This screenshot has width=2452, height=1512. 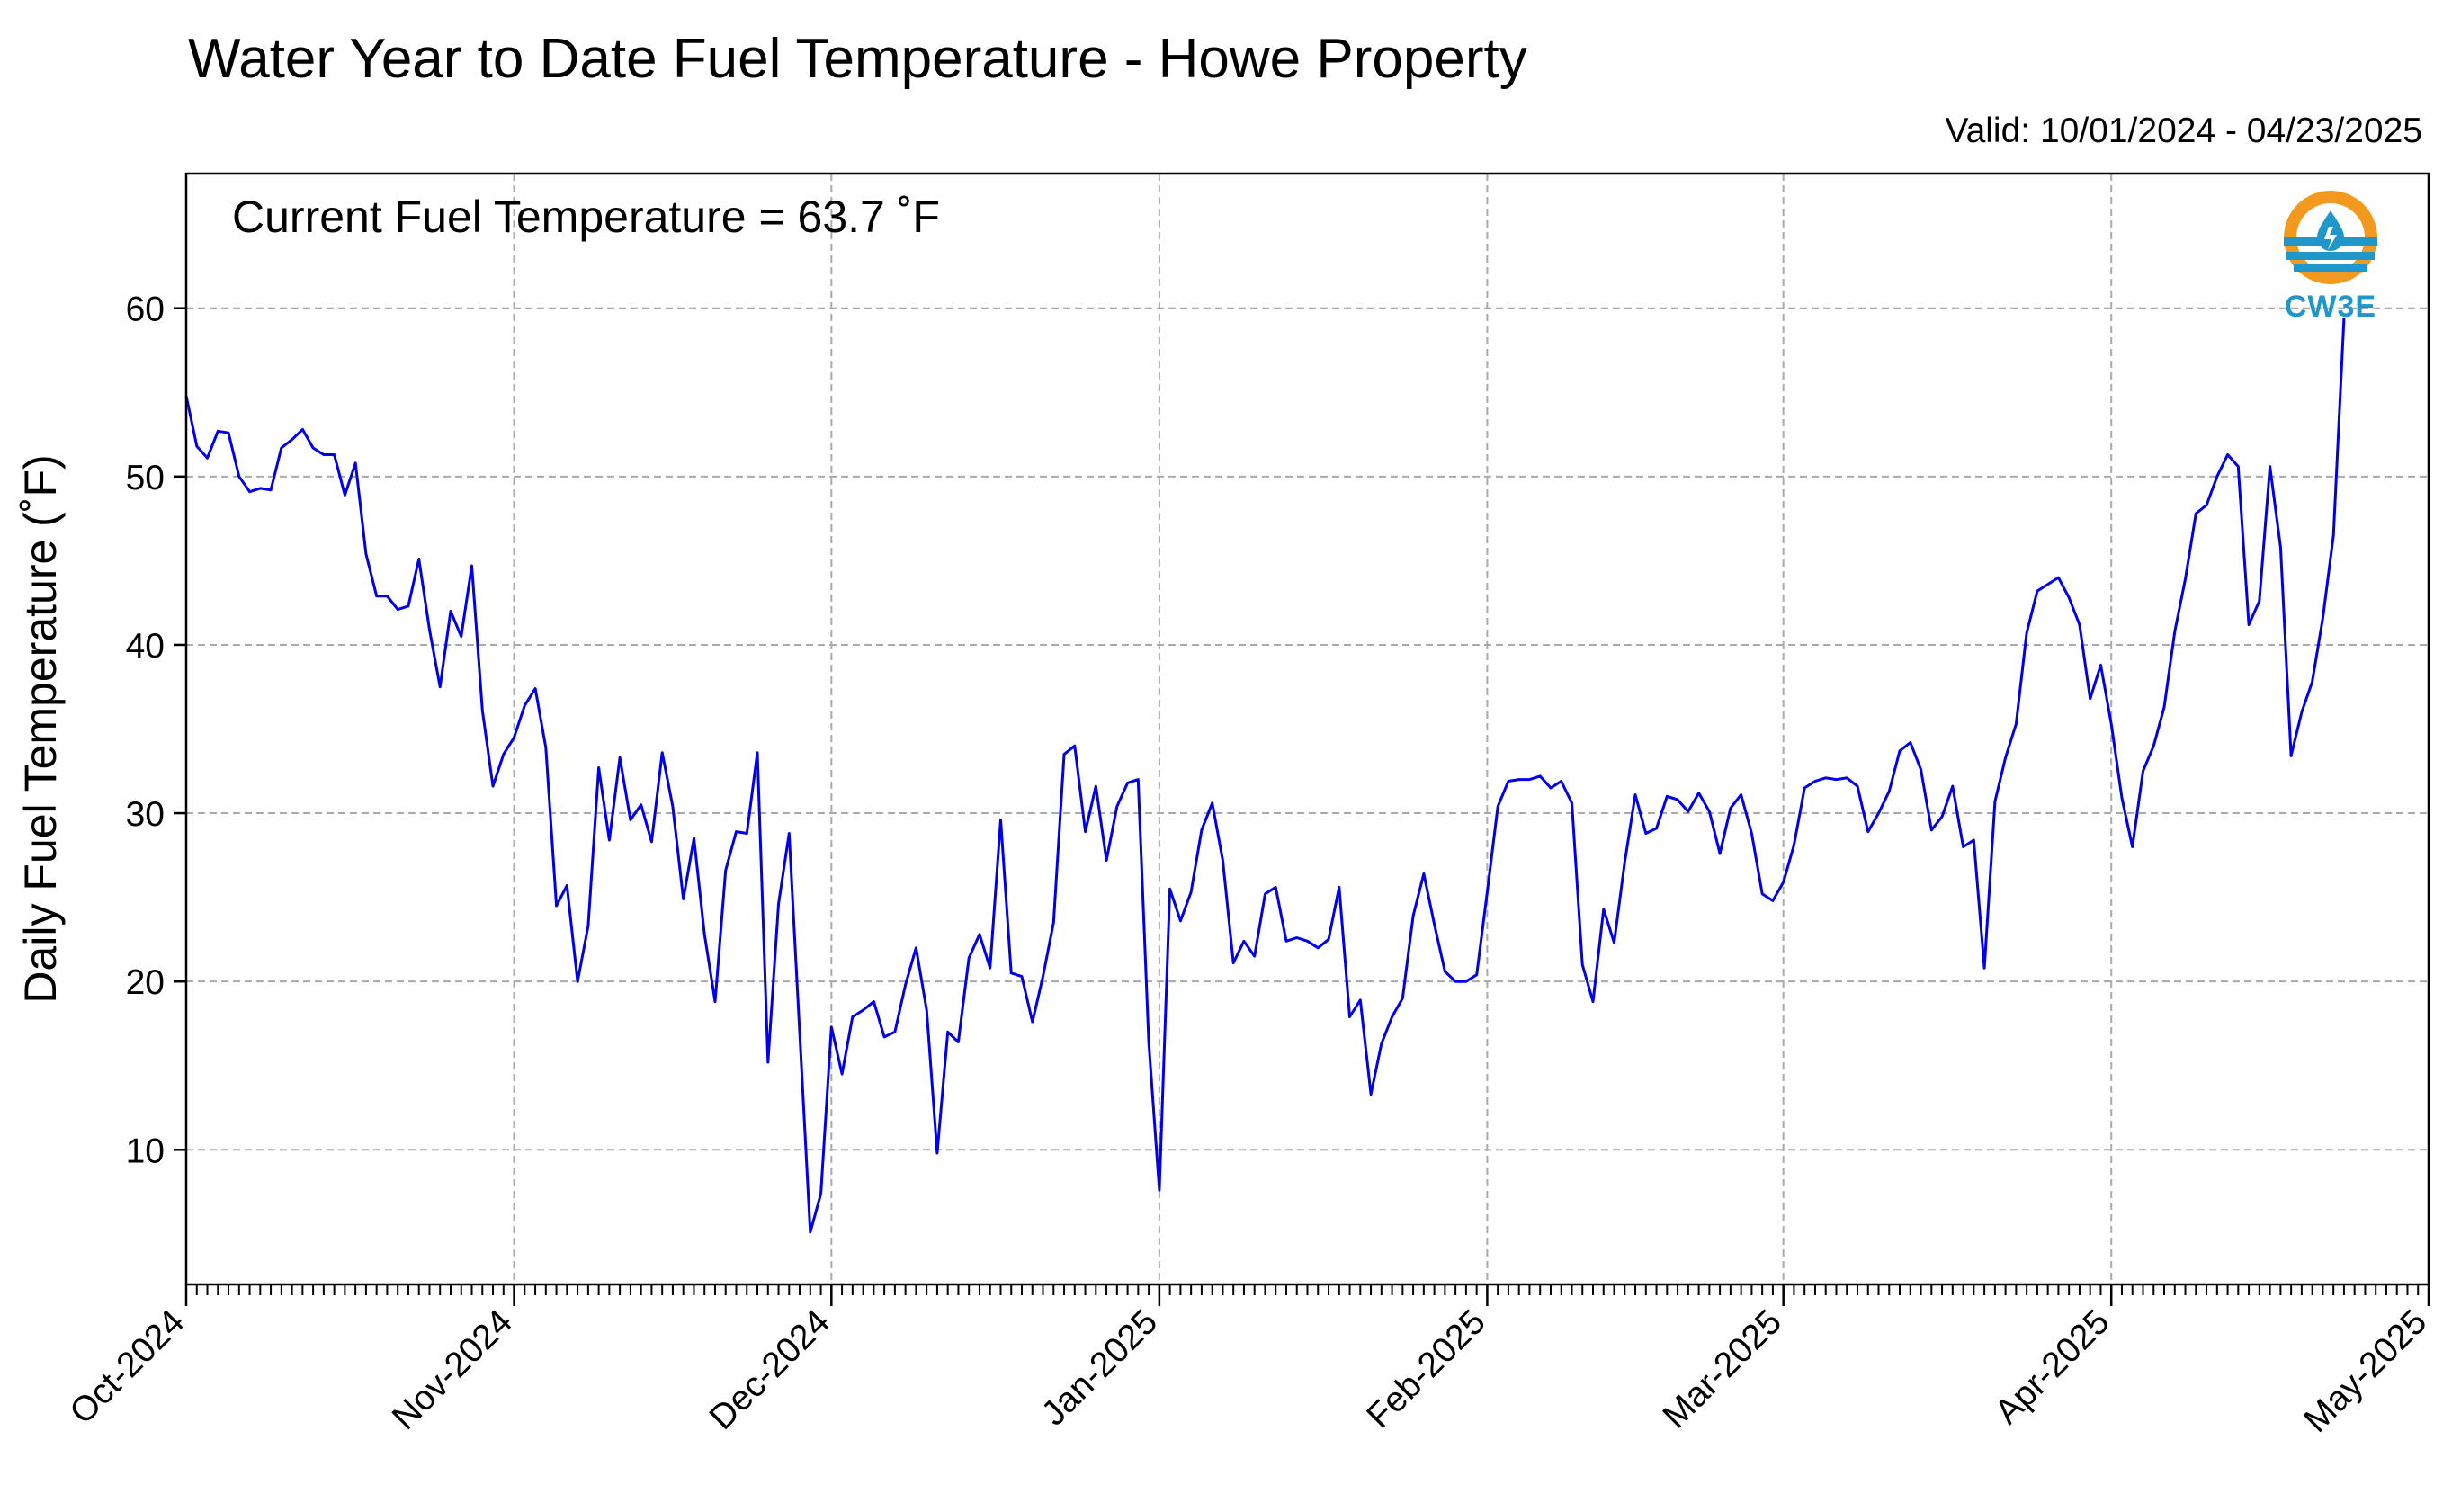 What do you see at coordinates (127, 1367) in the screenshot?
I see `x-tick-label: Oct-2024` at bounding box center [127, 1367].